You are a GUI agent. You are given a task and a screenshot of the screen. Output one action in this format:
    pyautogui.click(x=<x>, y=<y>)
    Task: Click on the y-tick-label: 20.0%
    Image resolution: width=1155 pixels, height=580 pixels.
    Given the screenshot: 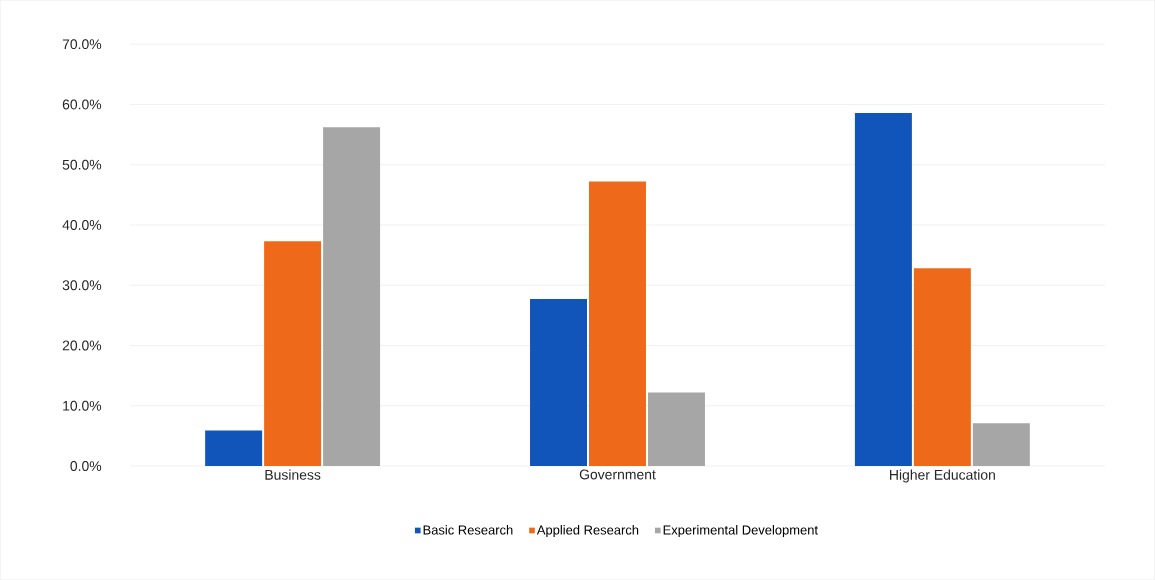 What is the action you would take?
    pyautogui.click(x=82, y=345)
    